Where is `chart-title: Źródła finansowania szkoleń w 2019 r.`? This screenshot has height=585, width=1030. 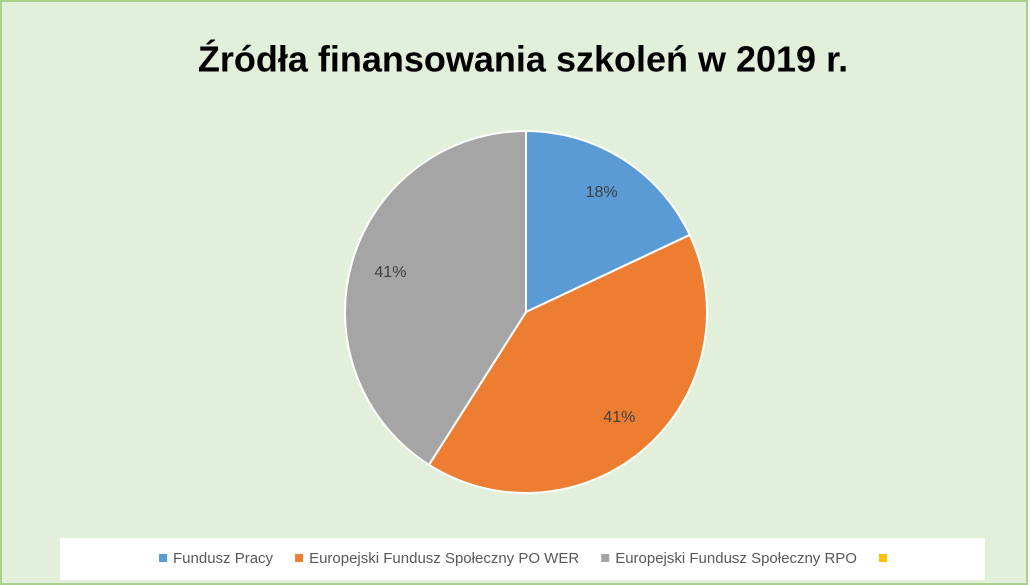
chart-title: Źródła finansowania szkoleń w 2019 r. is located at coordinates (523, 59).